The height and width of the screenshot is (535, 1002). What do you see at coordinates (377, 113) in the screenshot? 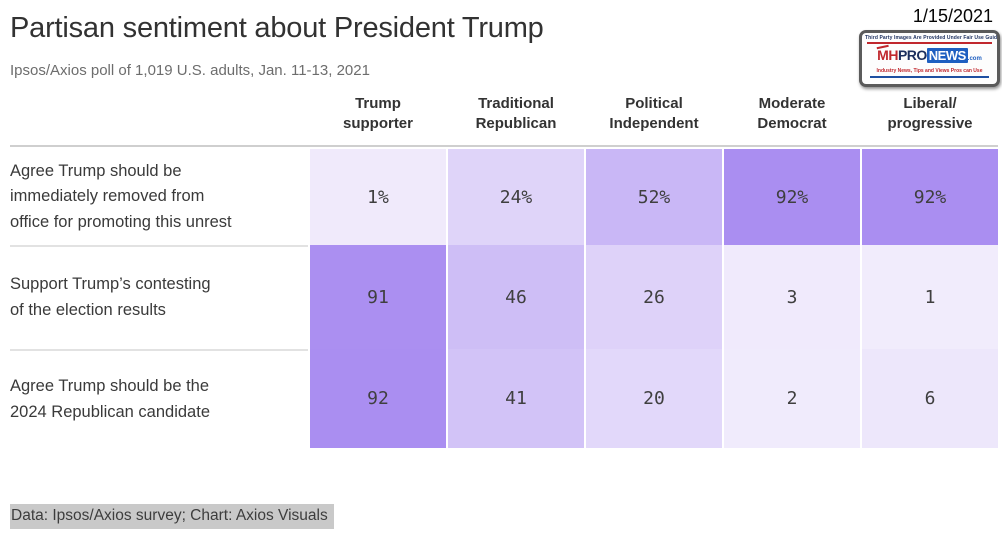
I see `column-header-trump-supporter: Trump supporter` at bounding box center [377, 113].